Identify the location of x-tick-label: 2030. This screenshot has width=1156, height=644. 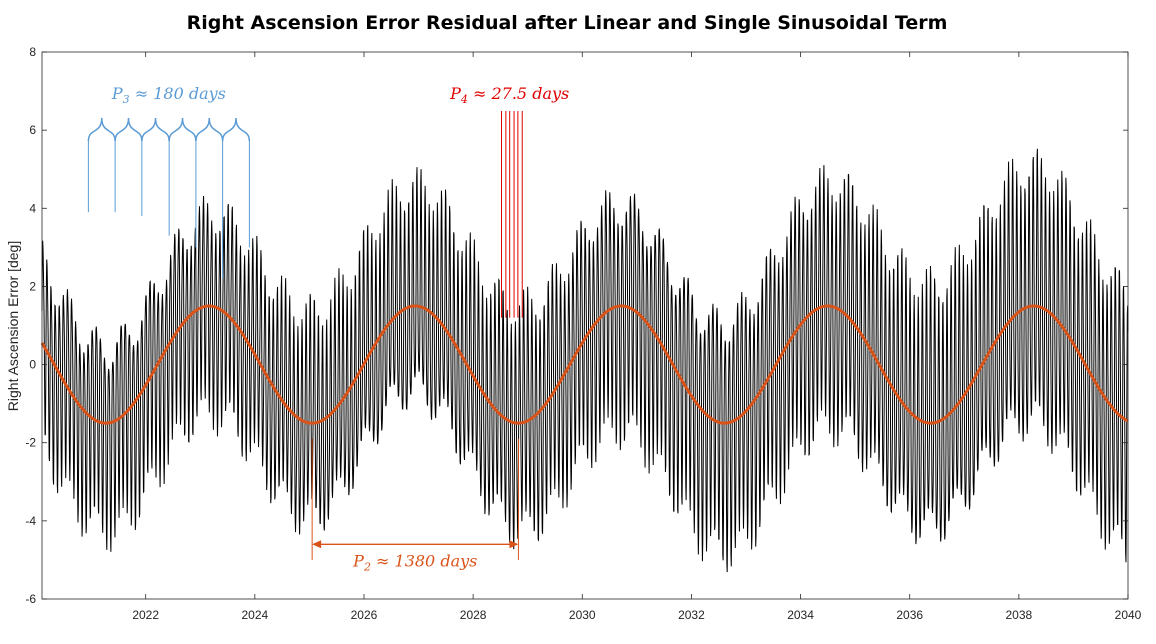
(582, 615).